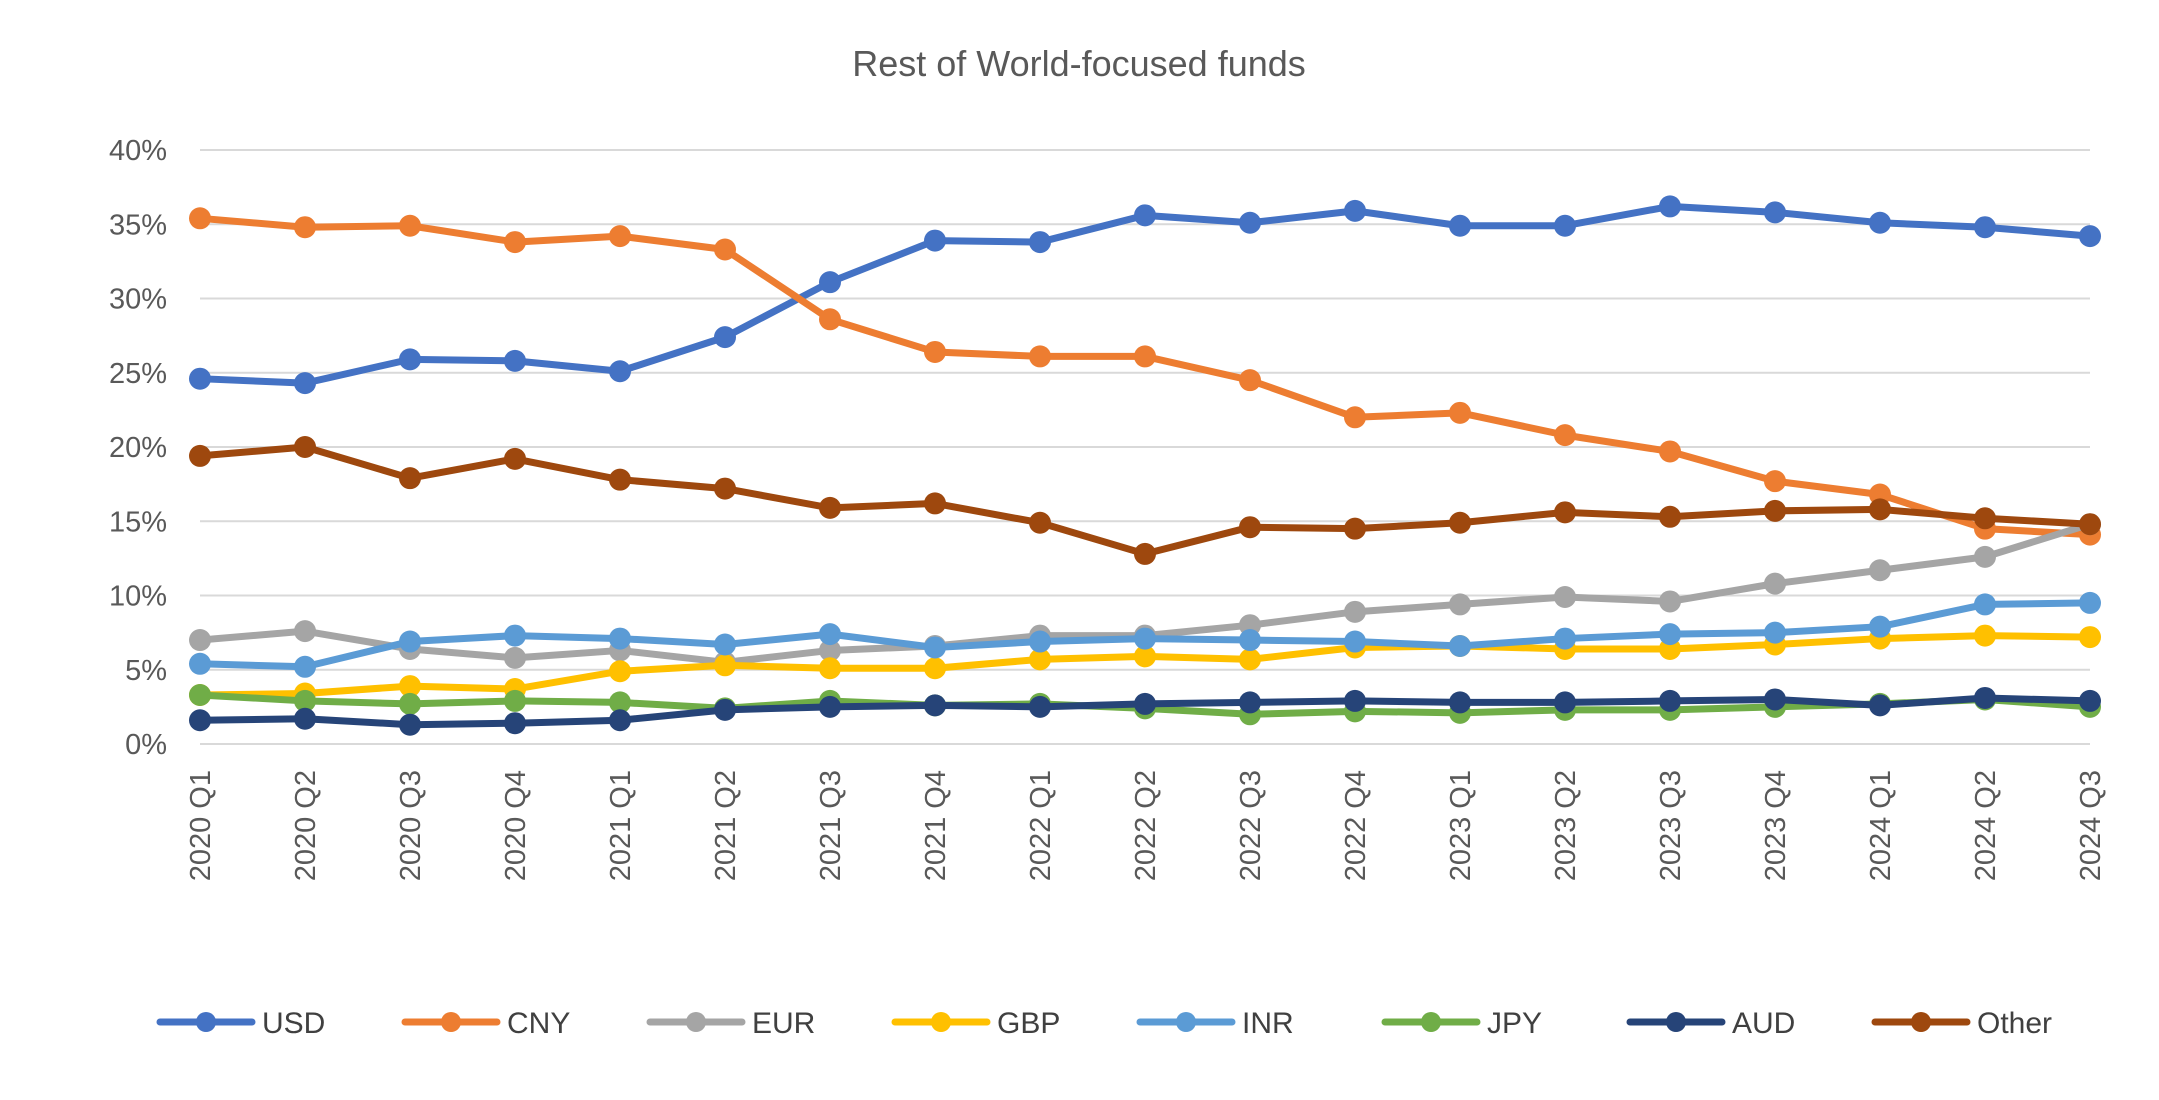  I want to click on series-line, so click(1145, 500).